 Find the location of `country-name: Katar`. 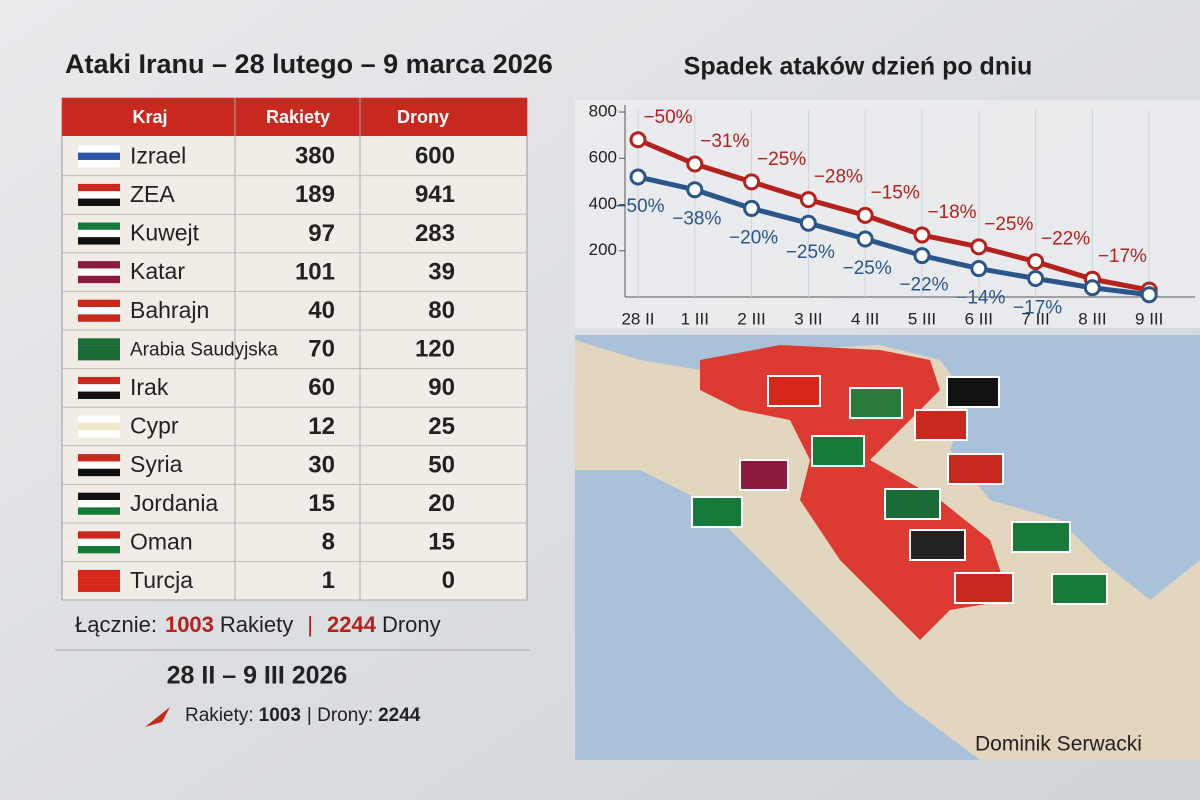

country-name: Katar is located at coordinates (157, 271).